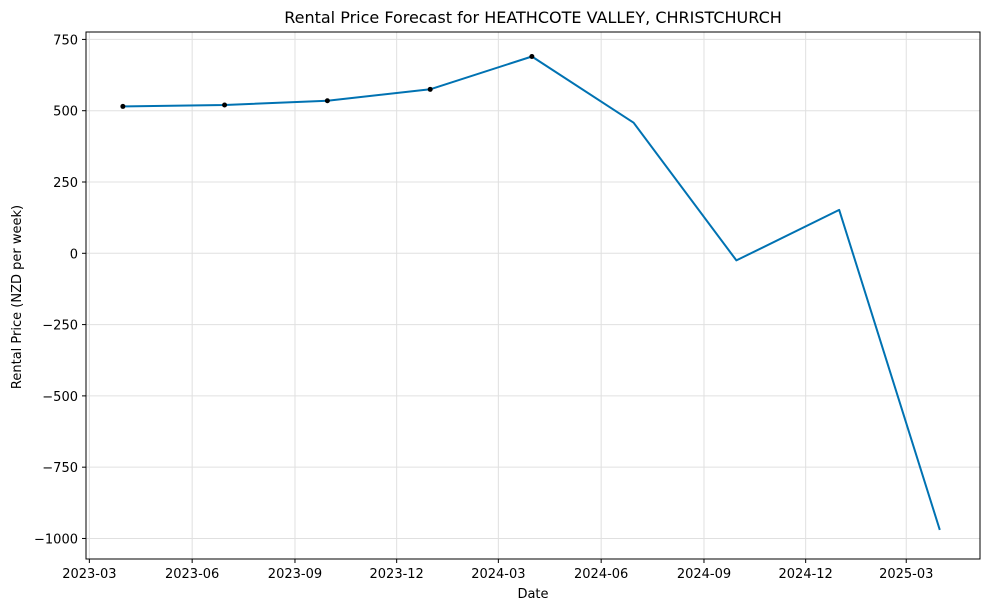 This screenshot has width=990, height=612. What do you see at coordinates (17, 297) in the screenshot?
I see `y-axis-label: Rental Price (NZD per week)` at bounding box center [17, 297].